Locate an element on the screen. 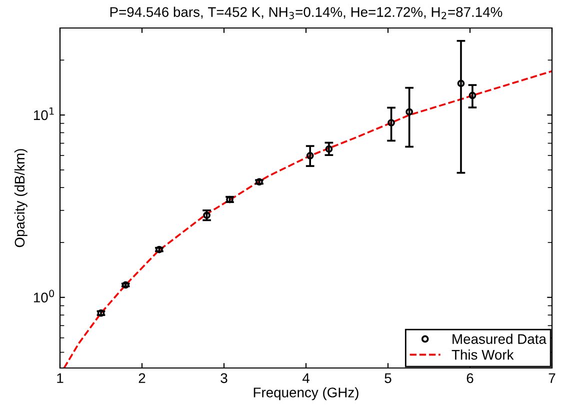  legend-label: This Work is located at coordinates (483, 354).